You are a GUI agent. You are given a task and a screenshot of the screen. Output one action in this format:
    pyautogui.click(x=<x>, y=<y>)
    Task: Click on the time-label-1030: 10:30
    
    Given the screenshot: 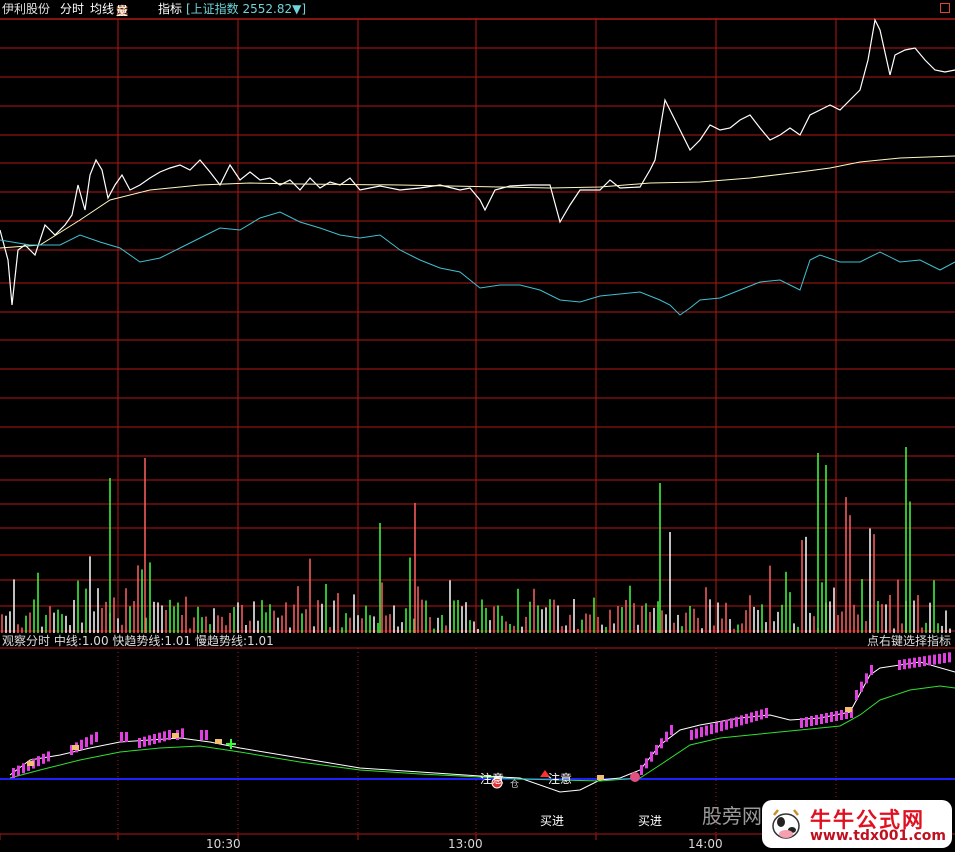 What is the action you would take?
    pyautogui.click(x=223, y=844)
    